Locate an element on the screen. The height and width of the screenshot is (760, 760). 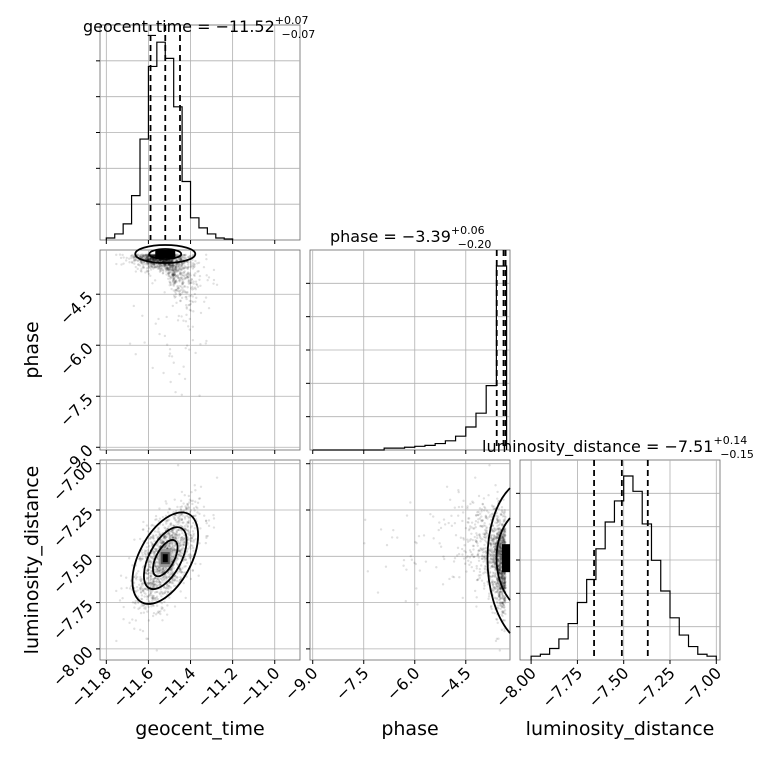
panel-phase-vs-geocent-time is located at coordinates (200, 350).